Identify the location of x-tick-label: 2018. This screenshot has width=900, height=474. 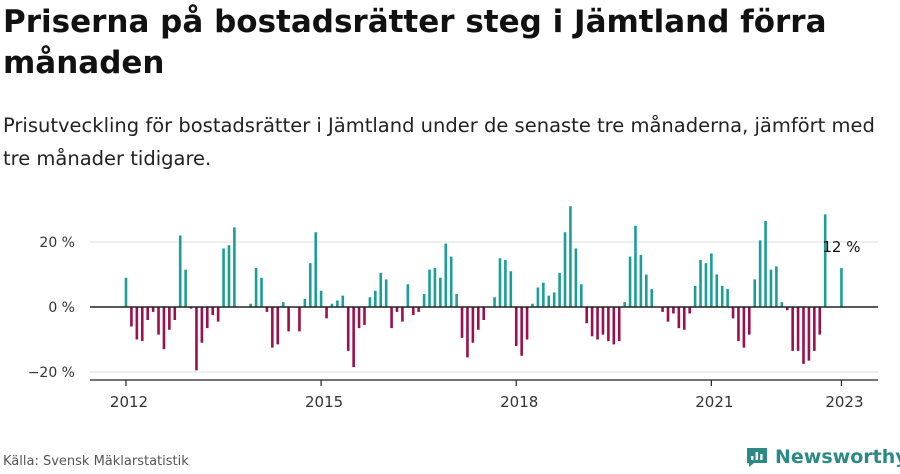
(519, 402).